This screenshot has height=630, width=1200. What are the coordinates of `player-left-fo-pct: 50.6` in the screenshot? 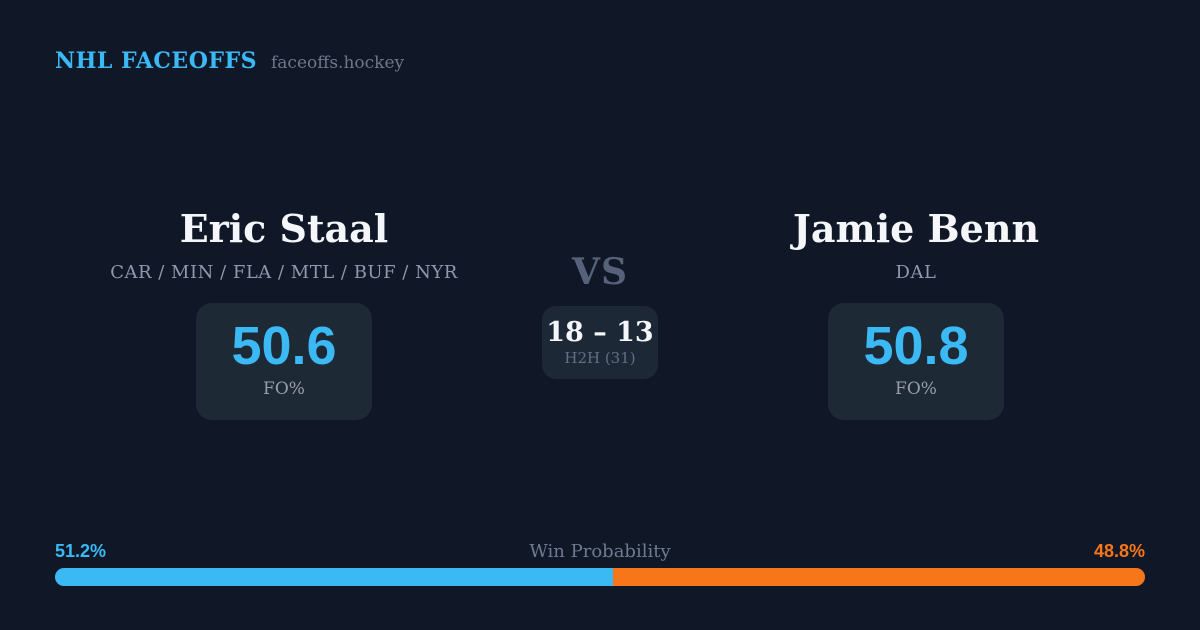 It's located at (284, 346).